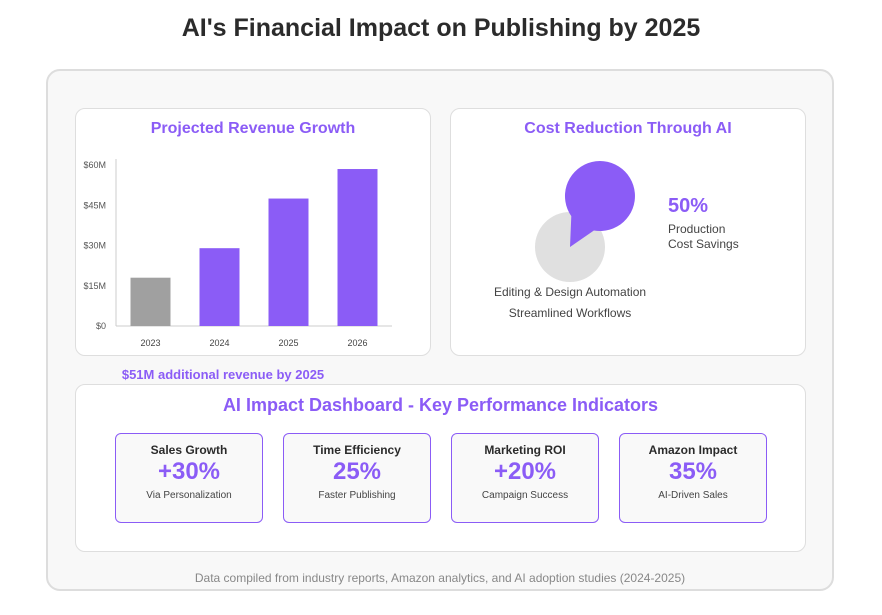 This screenshot has width=882, height=615. I want to click on kpi-value: 25%, so click(357, 471).